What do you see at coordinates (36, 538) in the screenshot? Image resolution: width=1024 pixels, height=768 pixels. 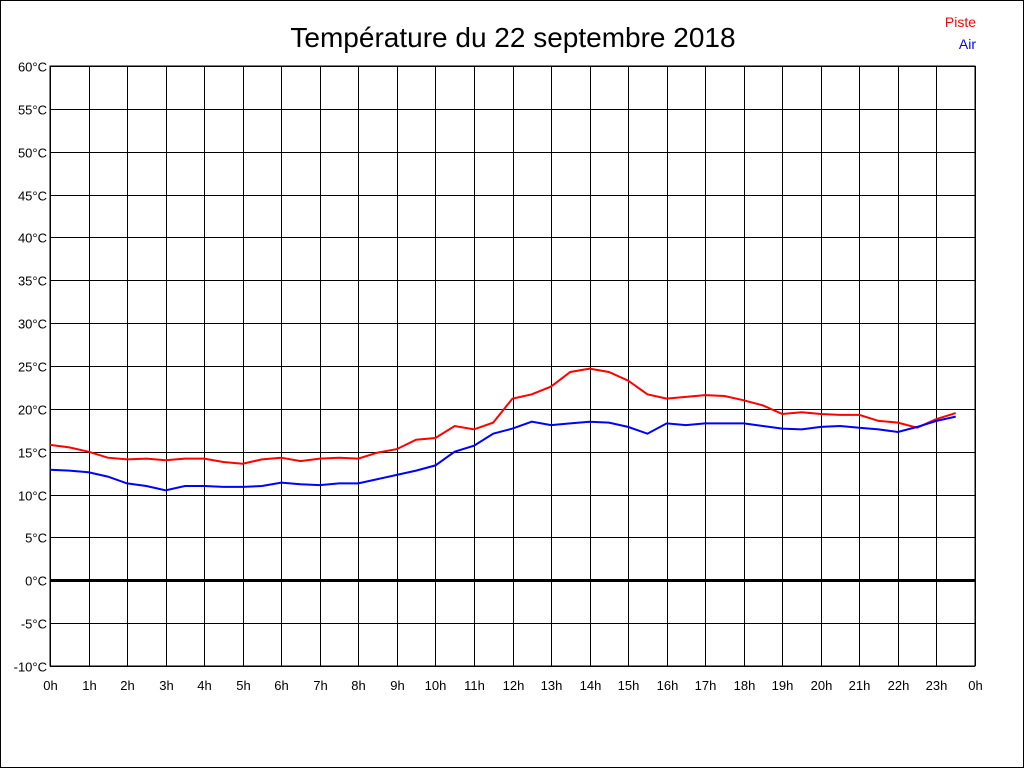 I see `y-tick-label: 5°C` at bounding box center [36, 538].